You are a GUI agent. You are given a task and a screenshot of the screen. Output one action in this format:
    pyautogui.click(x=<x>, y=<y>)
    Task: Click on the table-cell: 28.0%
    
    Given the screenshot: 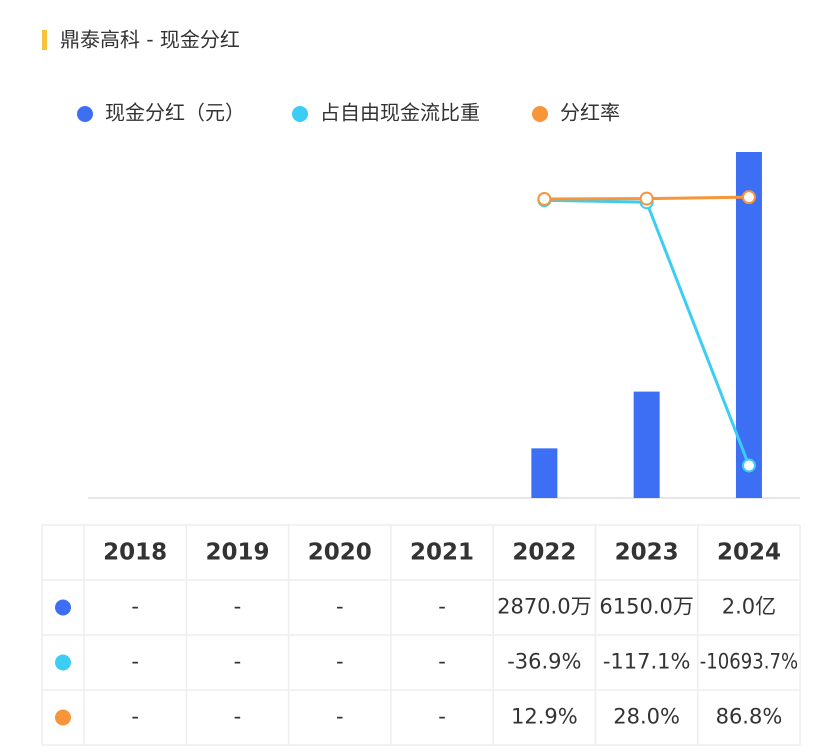 What is the action you would take?
    pyautogui.click(x=646, y=717)
    